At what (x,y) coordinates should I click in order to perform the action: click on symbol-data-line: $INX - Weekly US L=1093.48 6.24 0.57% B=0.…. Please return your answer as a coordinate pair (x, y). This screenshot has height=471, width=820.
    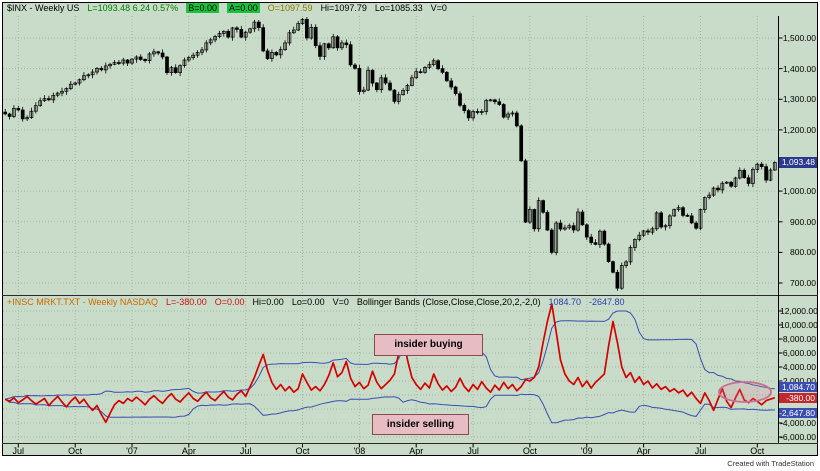
    Looking at the image, I should click on (231, 8).